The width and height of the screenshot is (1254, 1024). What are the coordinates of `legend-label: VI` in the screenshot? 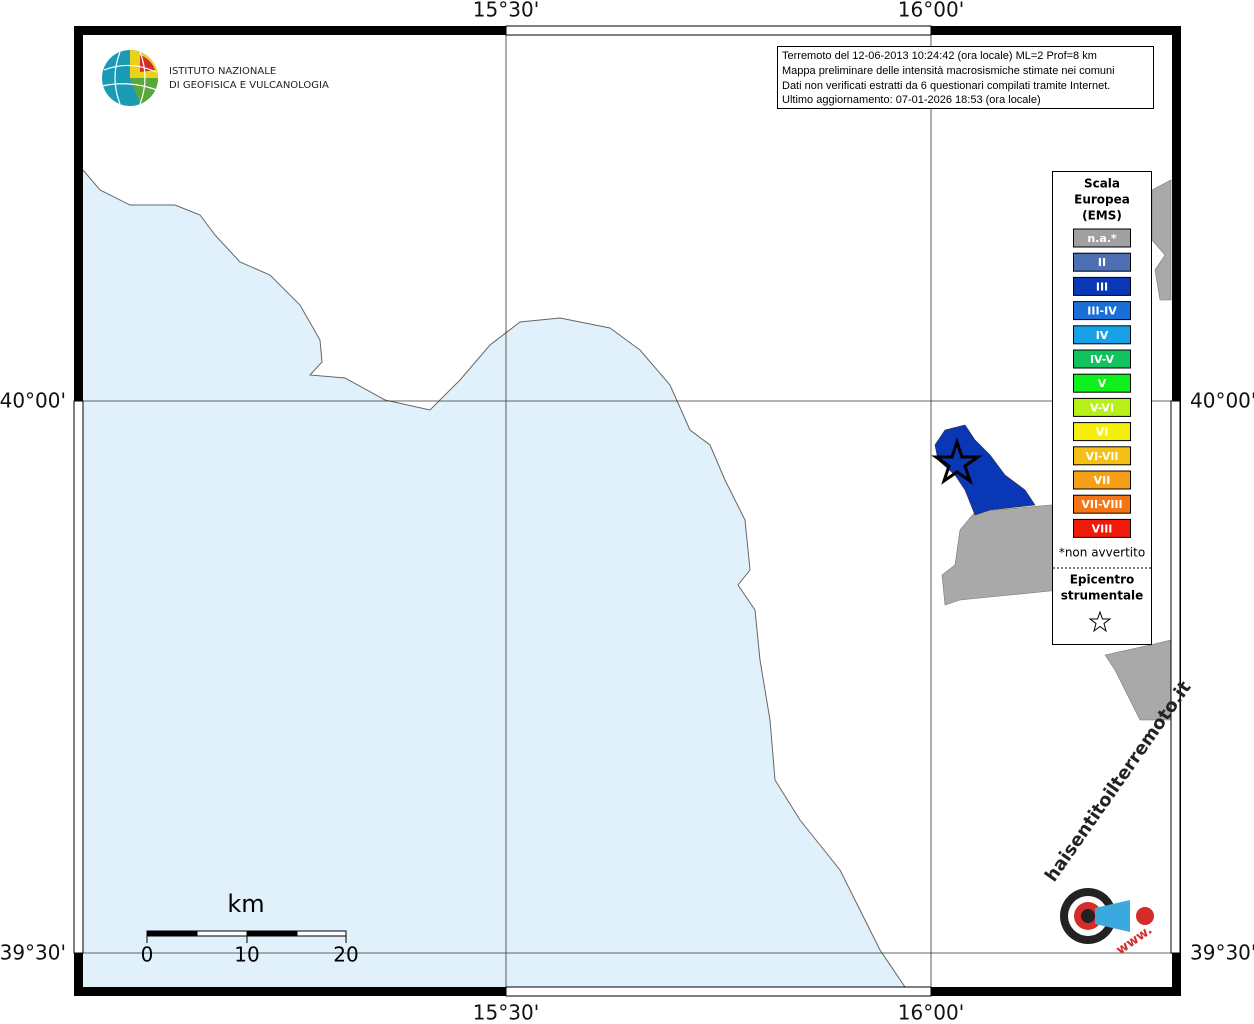 It's located at (1102, 432).